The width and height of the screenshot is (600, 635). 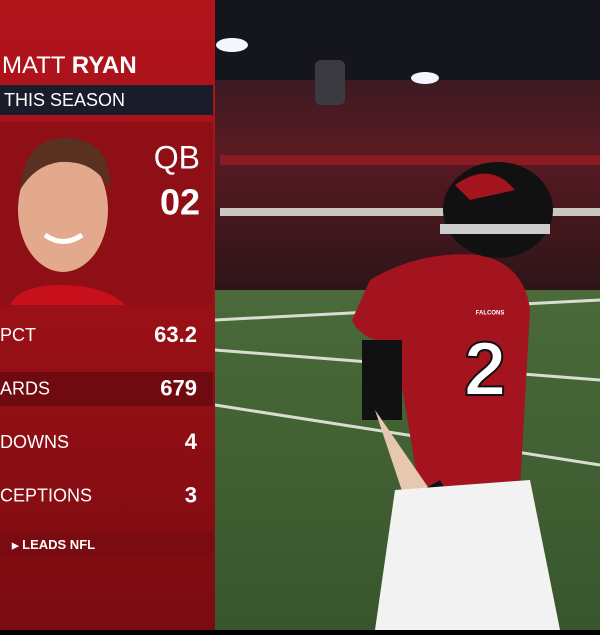 I want to click on stat-value: 679, so click(x=178, y=387).